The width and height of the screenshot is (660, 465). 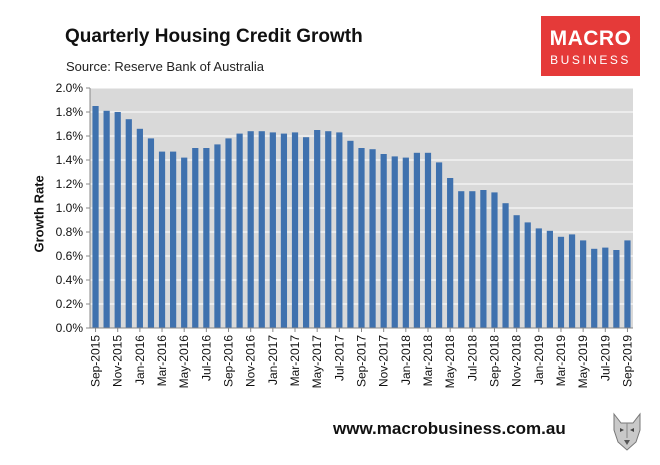 What do you see at coordinates (384, 361) in the screenshot?
I see `x-tick-label: Nov-2017` at bounding box center [384, 361].